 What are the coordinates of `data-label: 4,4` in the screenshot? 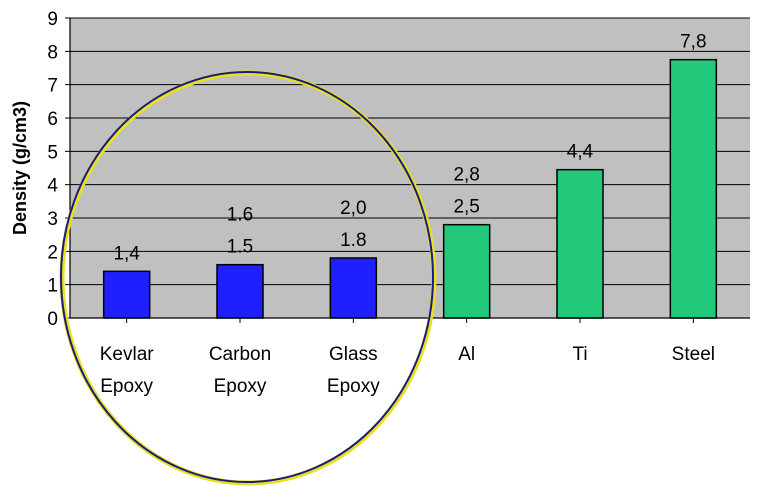 It's located at (580, 152).